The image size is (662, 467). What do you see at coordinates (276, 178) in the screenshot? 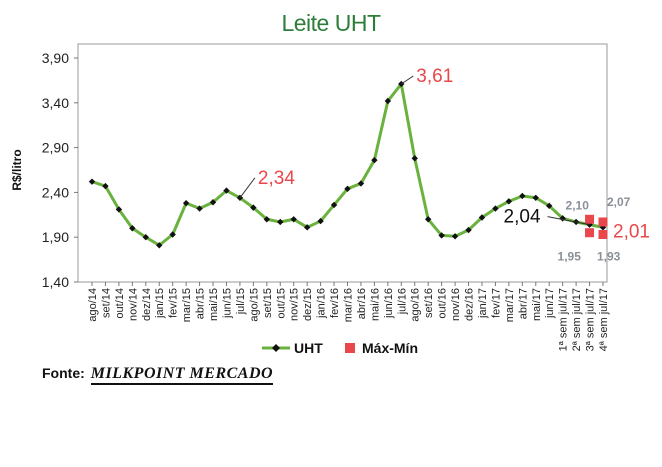
I see `data-label: 2,34` at bounding box center [276, 178].